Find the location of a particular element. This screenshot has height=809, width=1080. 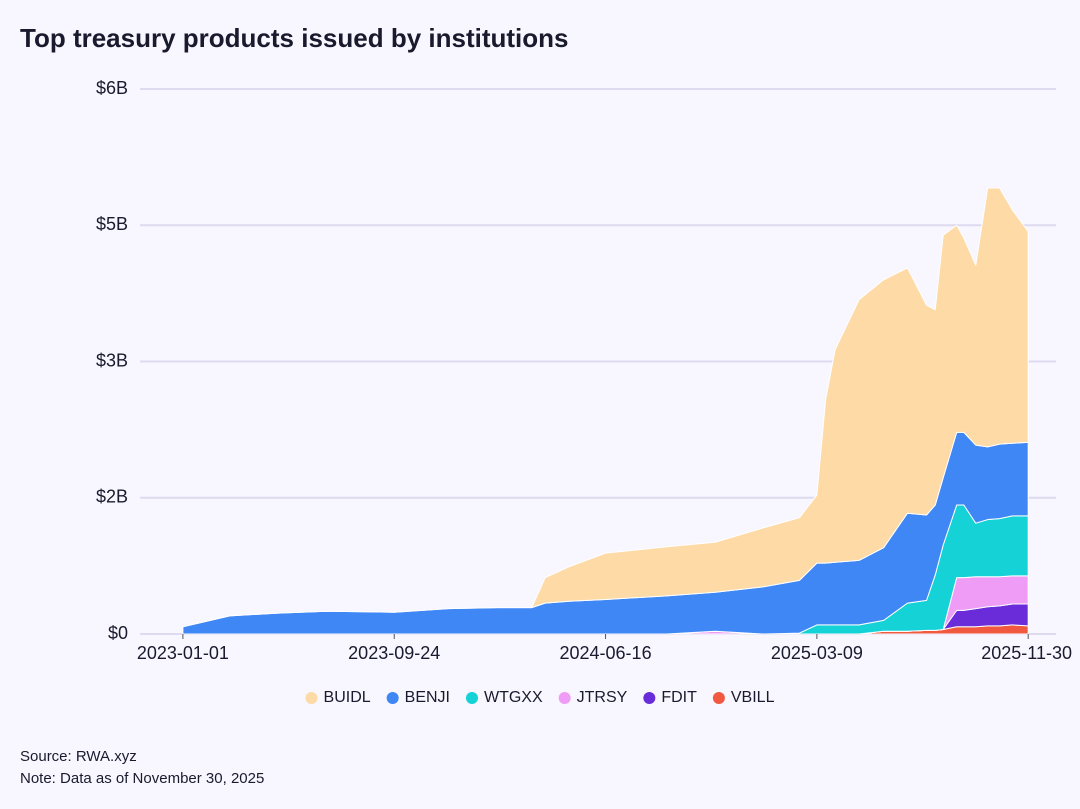

legend-label: VBILL is located at coordinates (753, 697).